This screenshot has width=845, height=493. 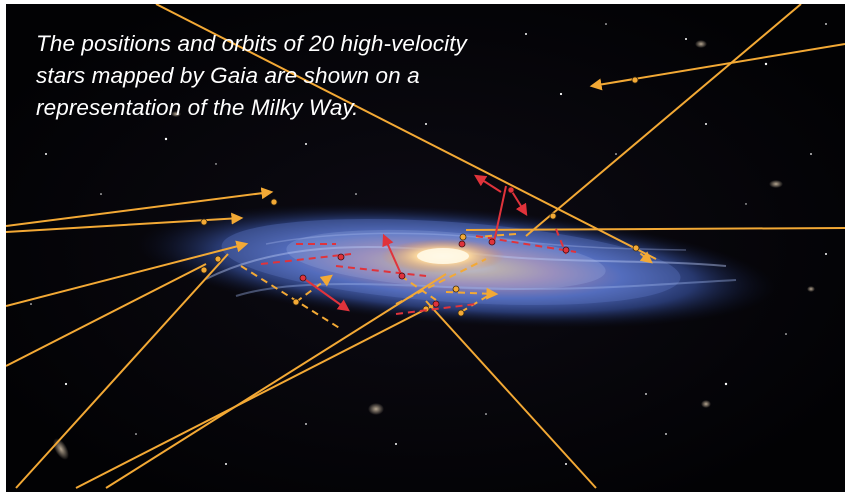 I want to click on incoming-orbits, so click(x=416, y=243).